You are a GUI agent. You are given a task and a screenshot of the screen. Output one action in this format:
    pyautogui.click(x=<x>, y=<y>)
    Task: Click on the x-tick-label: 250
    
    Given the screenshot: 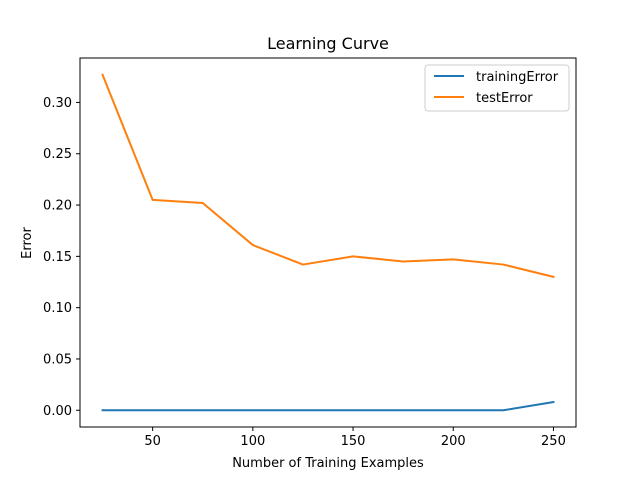 What is the action you would take?
    pyautogui.click(x=553, y=441)
    